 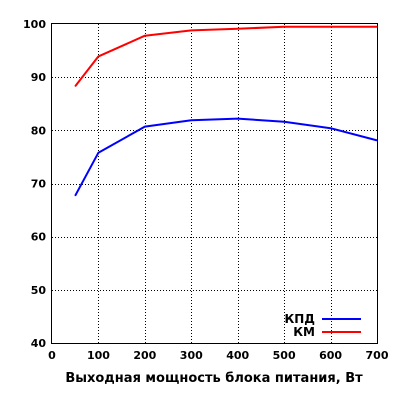 I want to click on y-tick-label: 70, so click(x=39, y=184).